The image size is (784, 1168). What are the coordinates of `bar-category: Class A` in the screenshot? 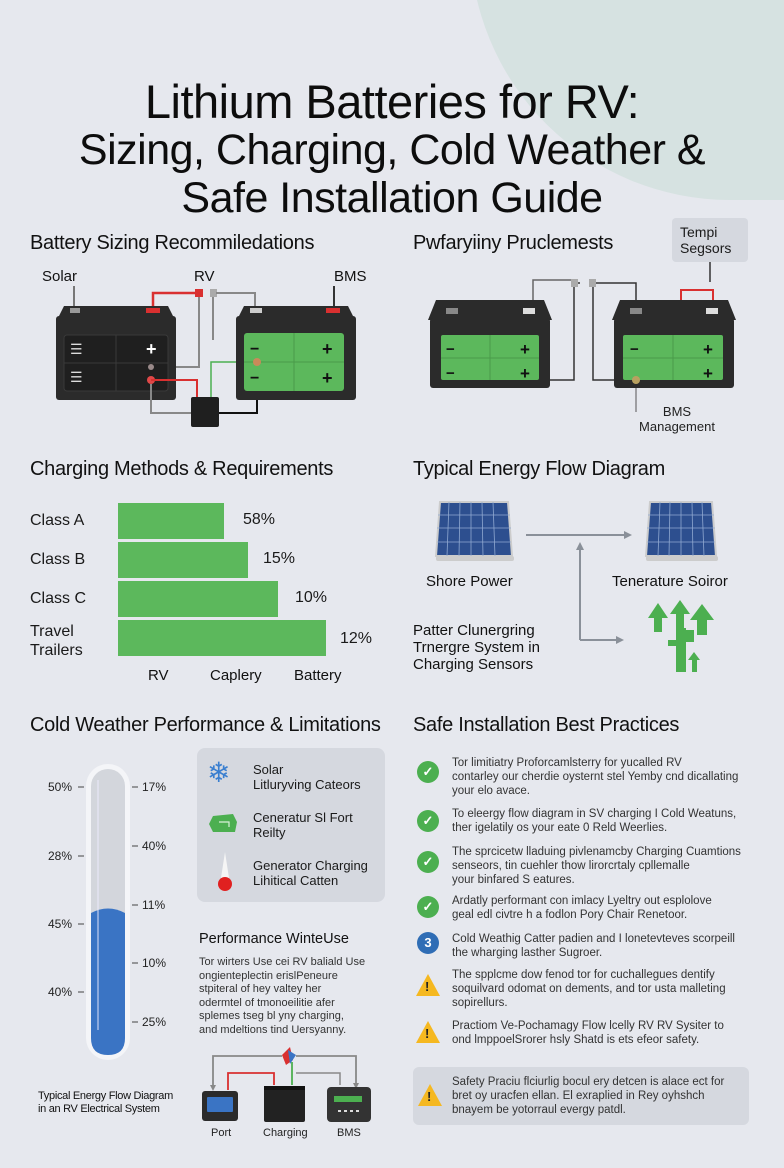 It's located at (57, 520).